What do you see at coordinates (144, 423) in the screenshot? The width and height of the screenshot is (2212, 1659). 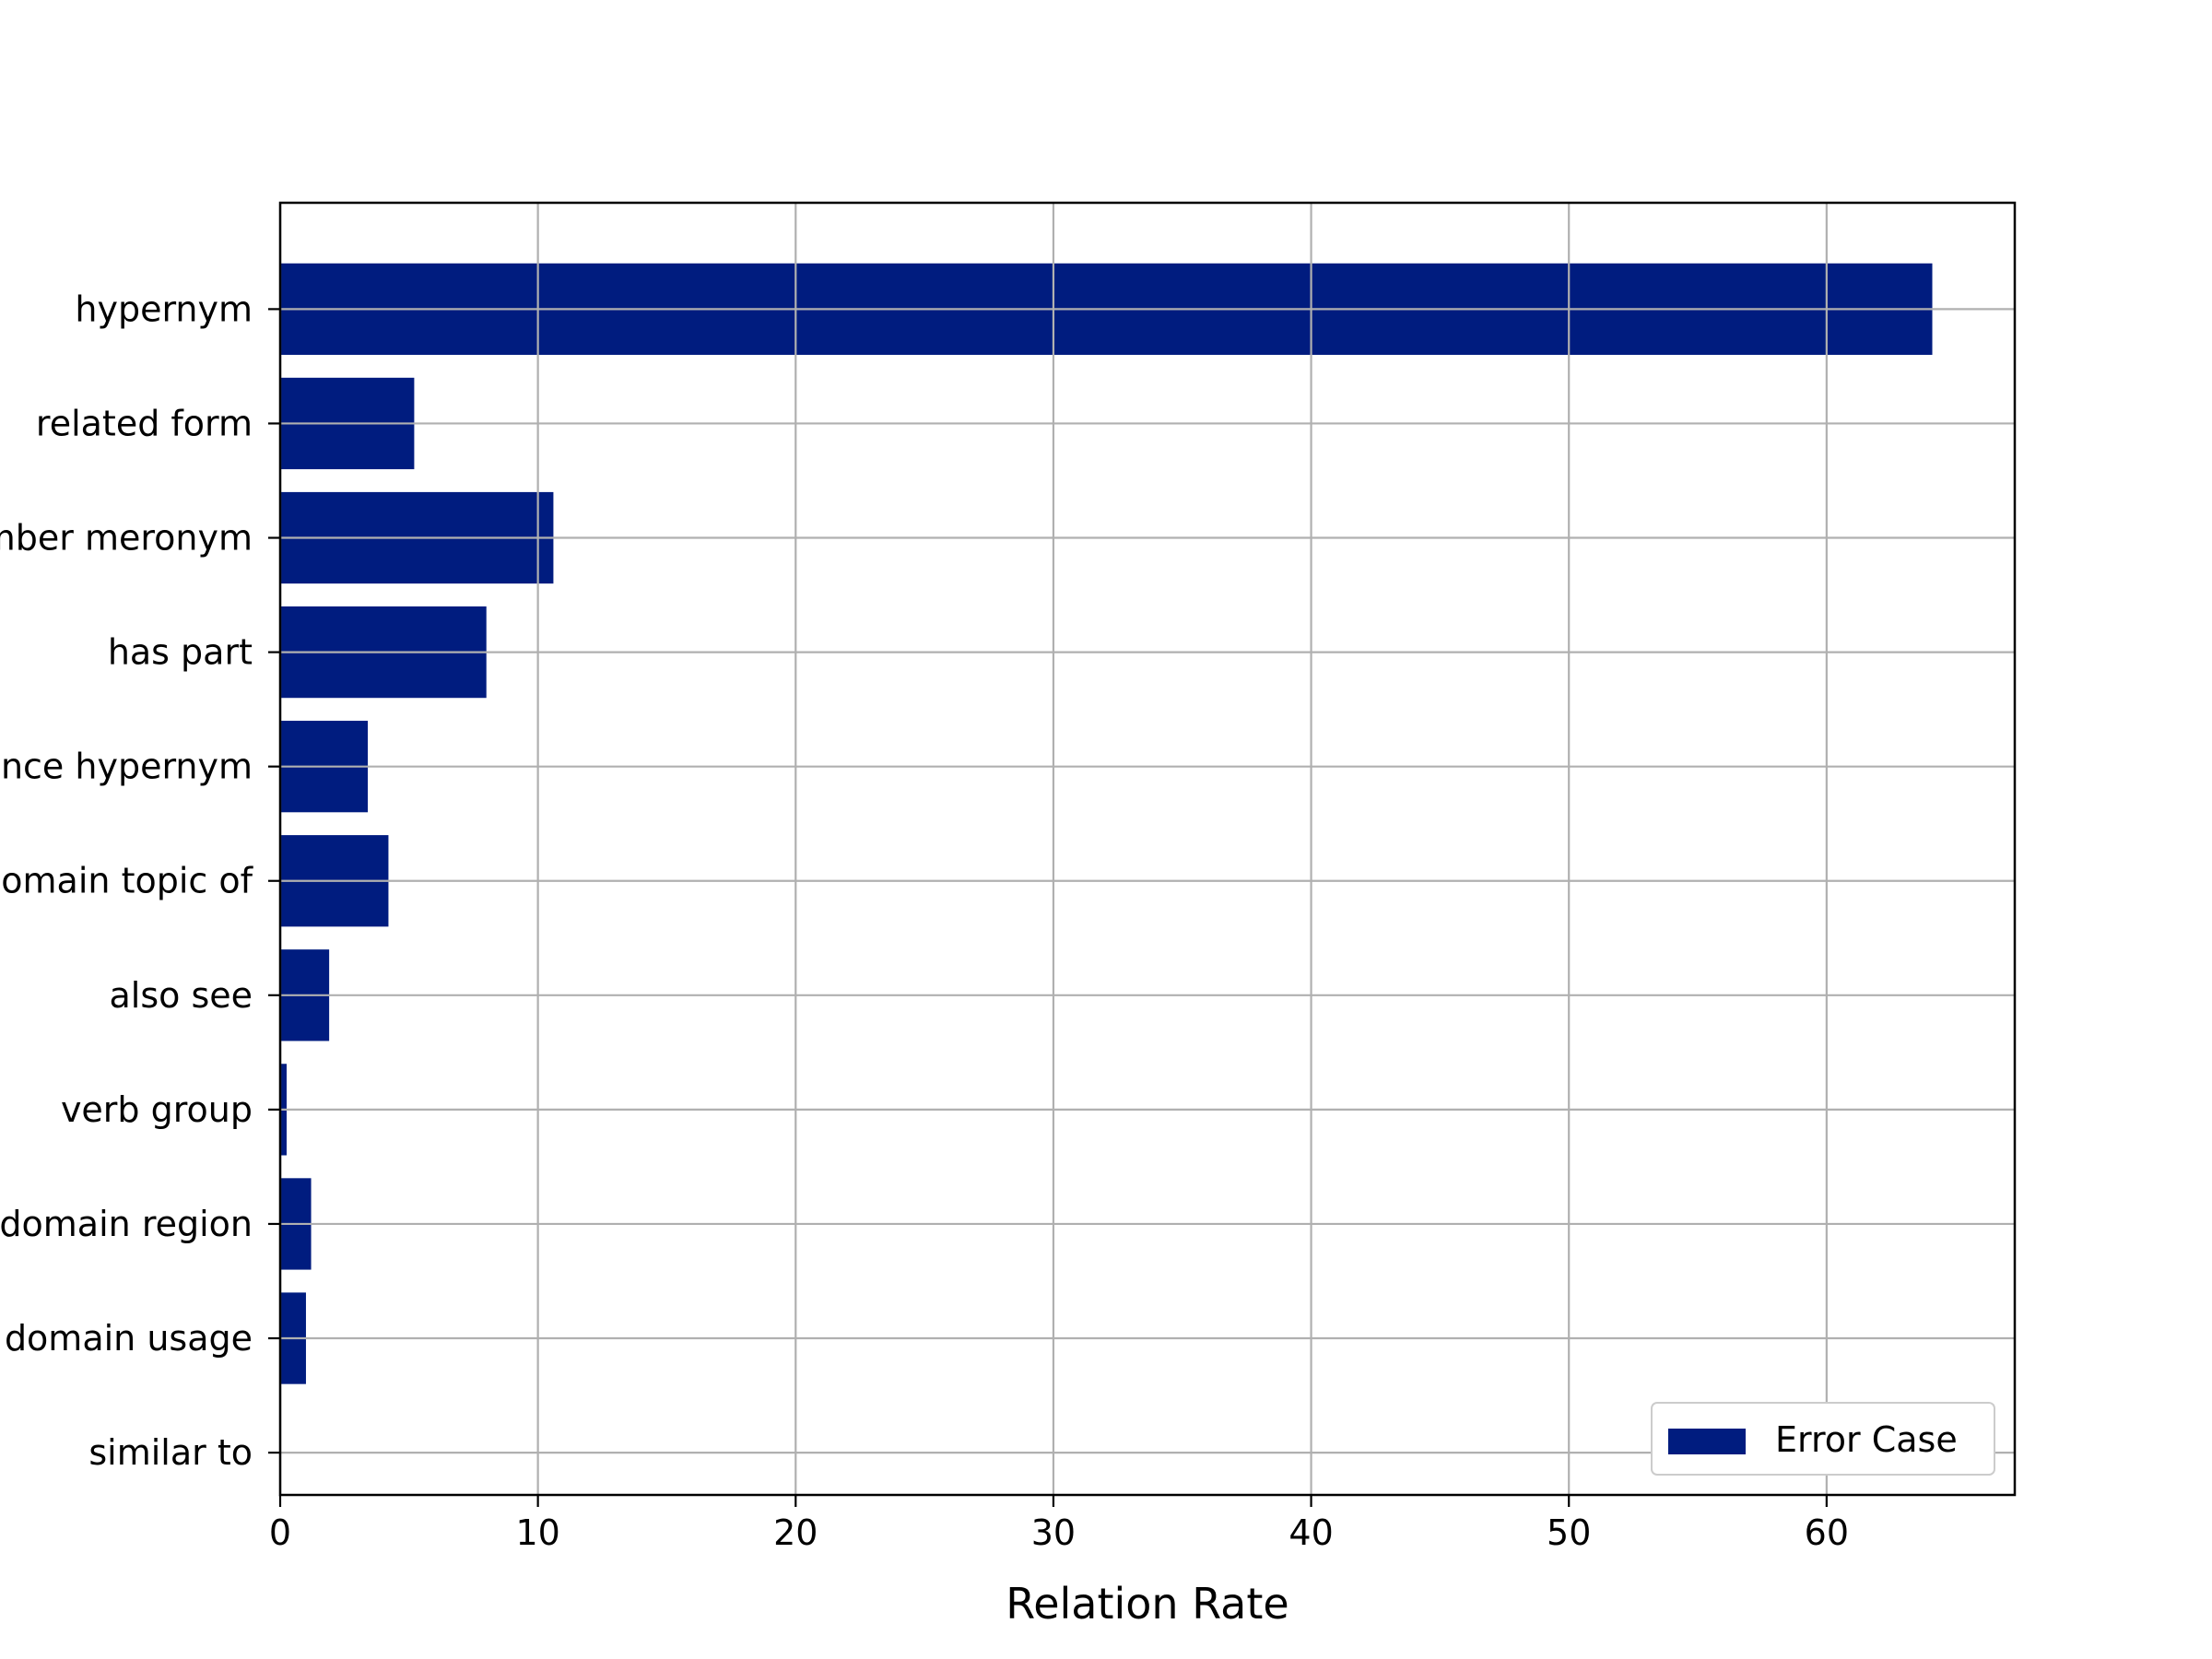 I see `y-tick-label: related form` at bounding box center [144, 423].